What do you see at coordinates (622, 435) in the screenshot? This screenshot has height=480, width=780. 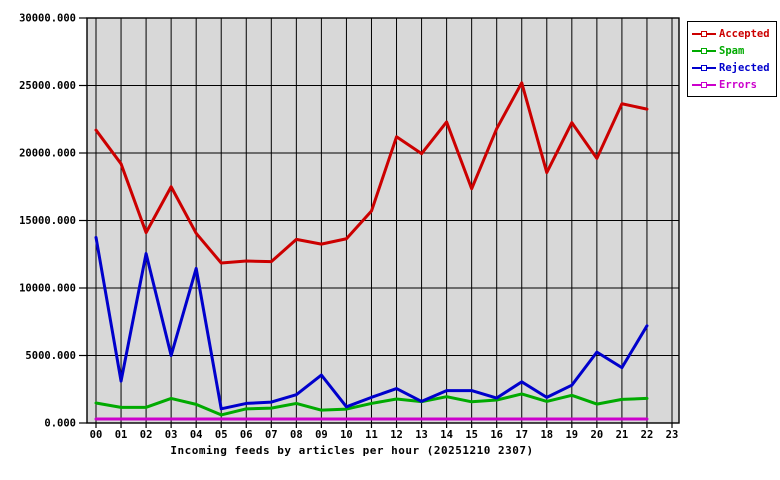 I see `x-tick-label: 21` at bounding box center [622, 435].